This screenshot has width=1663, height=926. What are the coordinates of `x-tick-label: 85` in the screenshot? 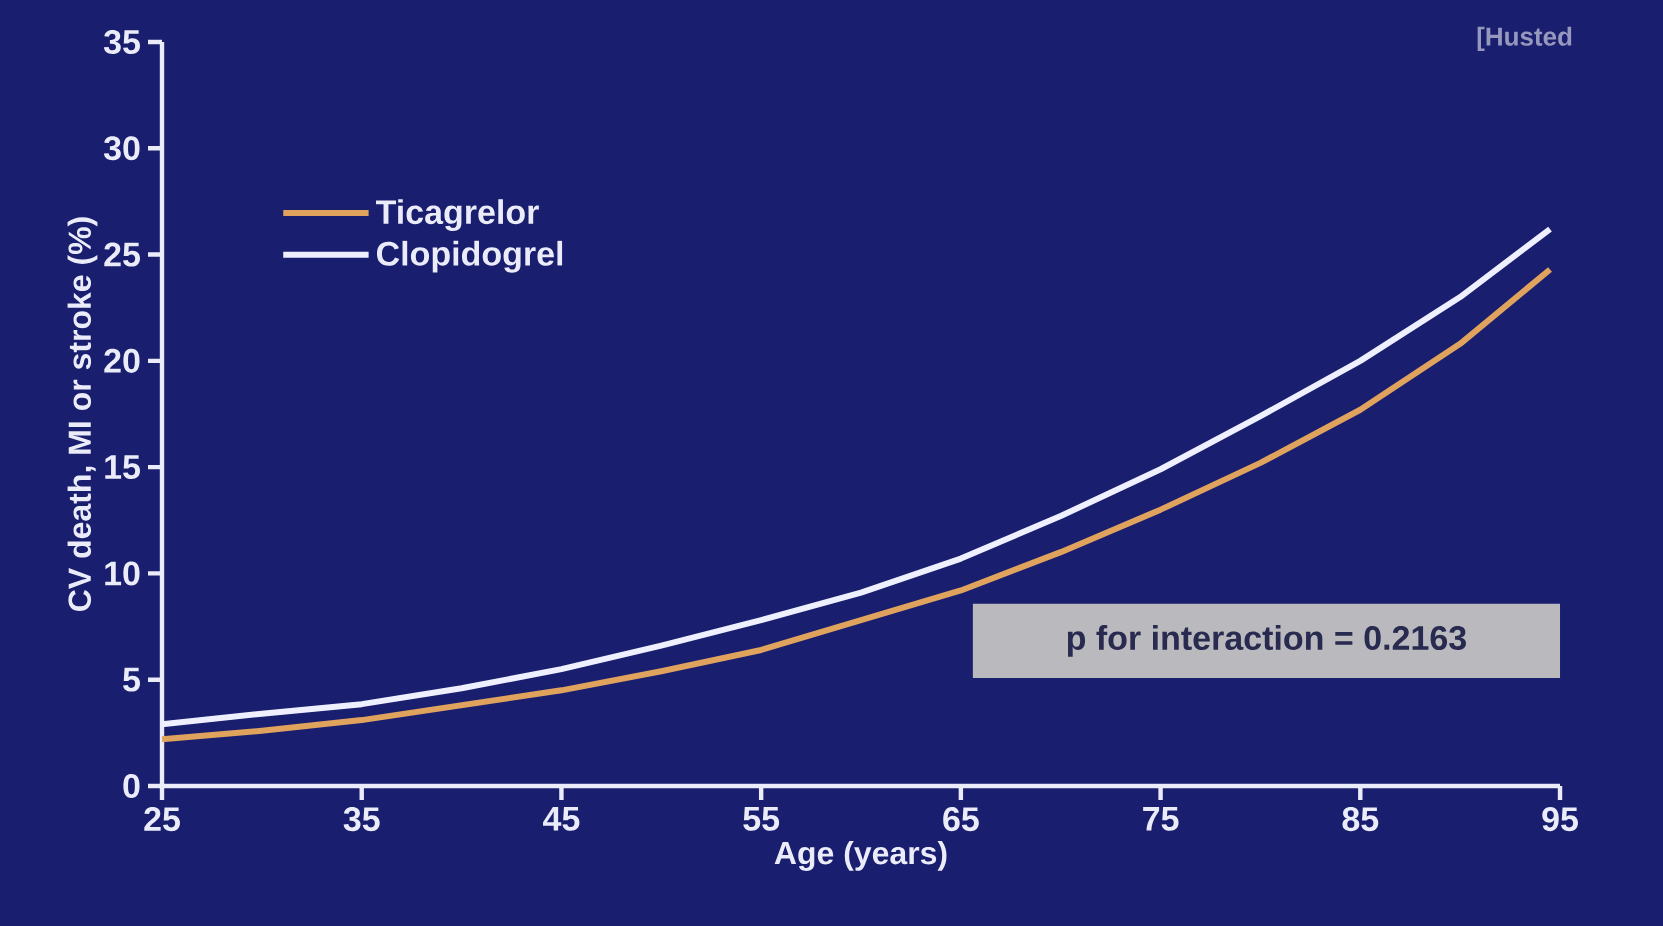 It's located at (1360, 819).